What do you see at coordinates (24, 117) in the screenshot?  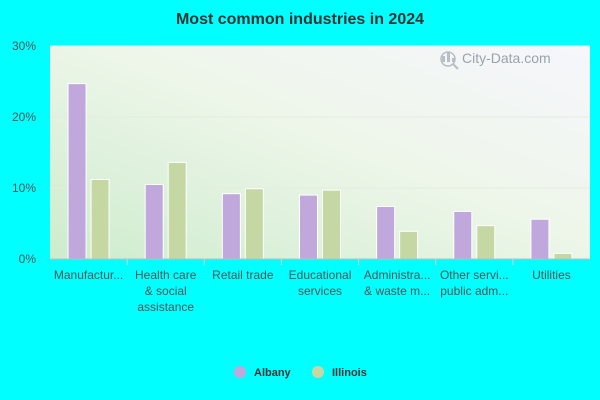 I see `y-tick-label: 20%` at bounding box center [24, 117].